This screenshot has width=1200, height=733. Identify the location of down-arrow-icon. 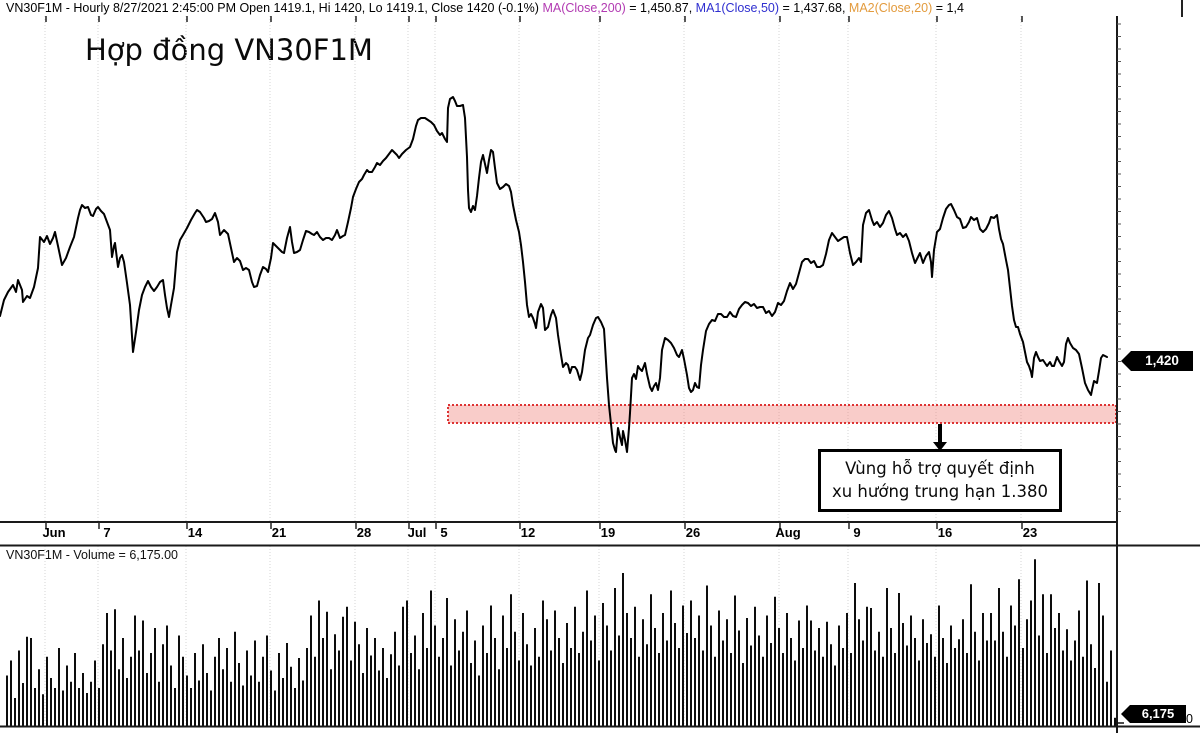
(940, 437).